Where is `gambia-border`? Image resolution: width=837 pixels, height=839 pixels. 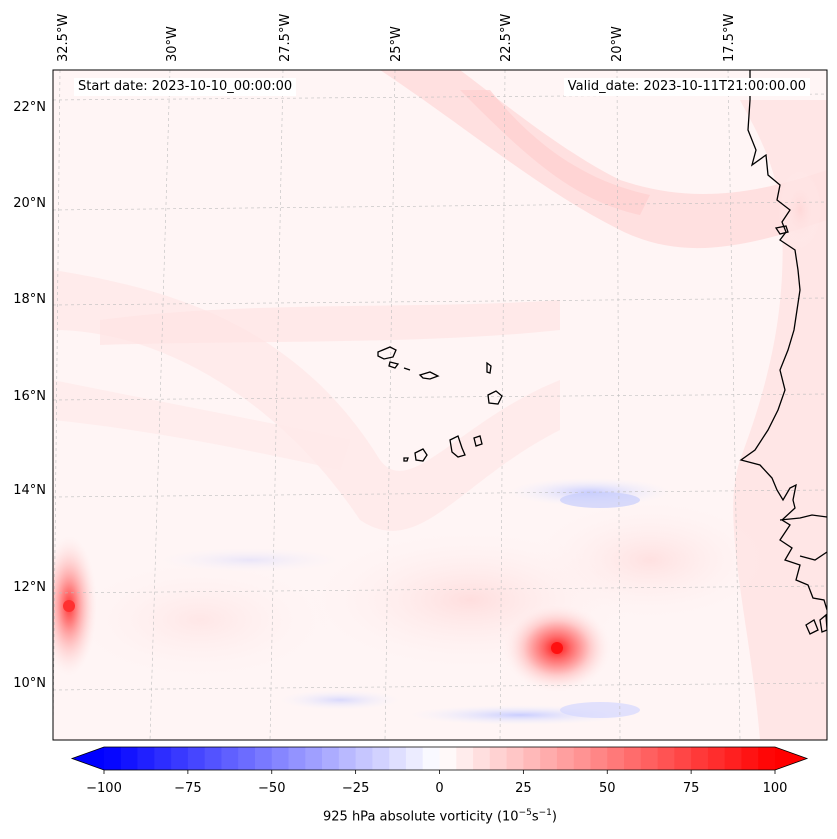 gambia-border is located at coordinates (803, 517).